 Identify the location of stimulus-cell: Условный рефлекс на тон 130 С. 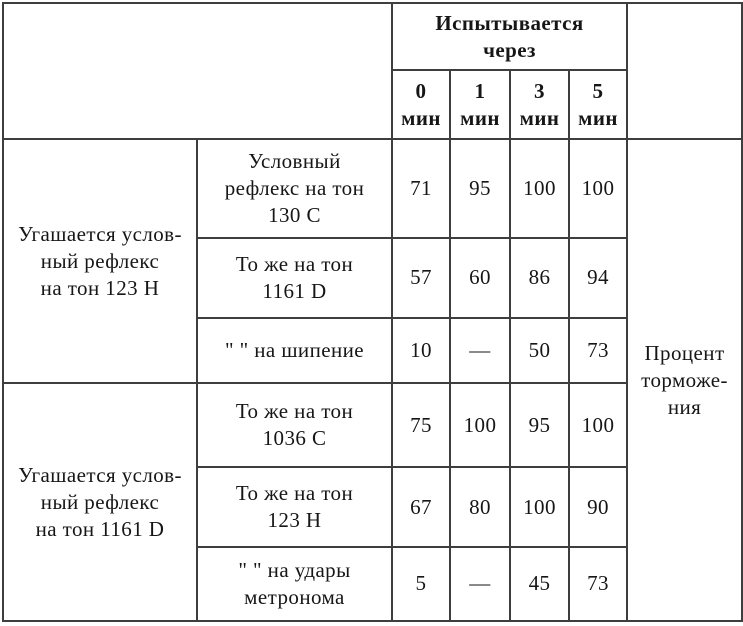
(294, 188).